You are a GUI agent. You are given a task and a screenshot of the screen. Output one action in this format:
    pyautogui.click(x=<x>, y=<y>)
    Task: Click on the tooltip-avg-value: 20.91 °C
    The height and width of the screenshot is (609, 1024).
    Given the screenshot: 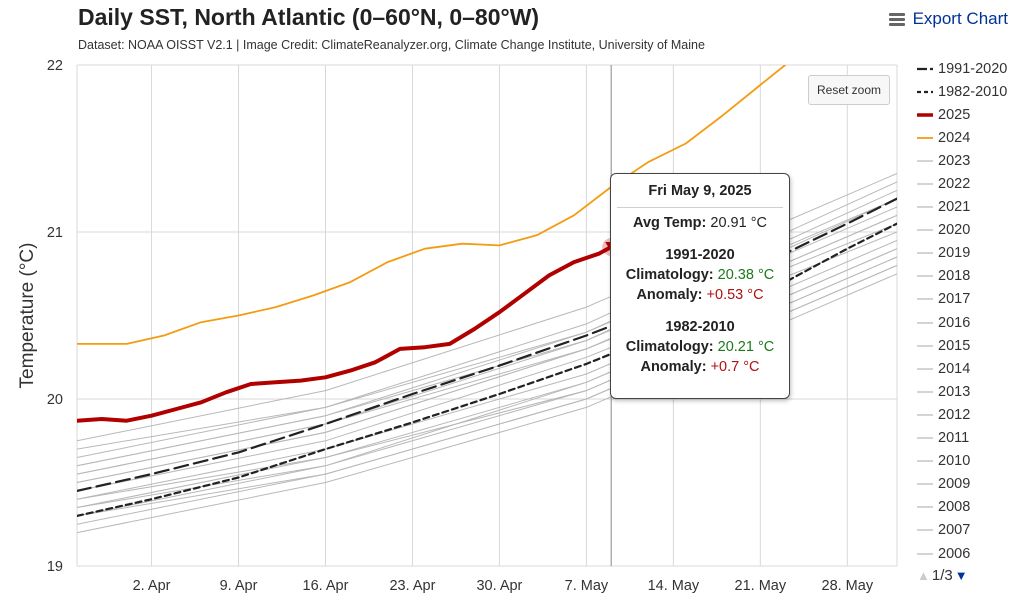 What is the action you would take?
    pyautogui.click(x=738, y=223)
    